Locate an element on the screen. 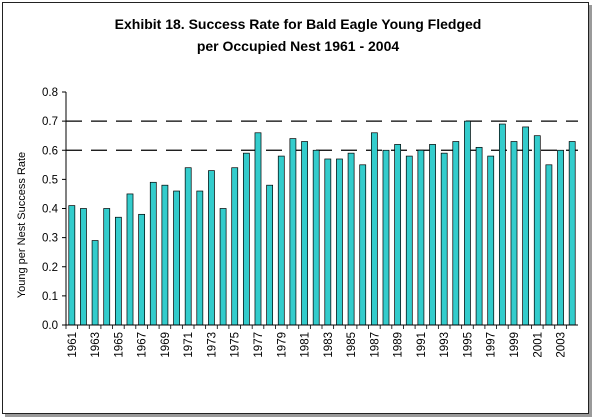  bar-1969 is located at coordinates (165, 255).